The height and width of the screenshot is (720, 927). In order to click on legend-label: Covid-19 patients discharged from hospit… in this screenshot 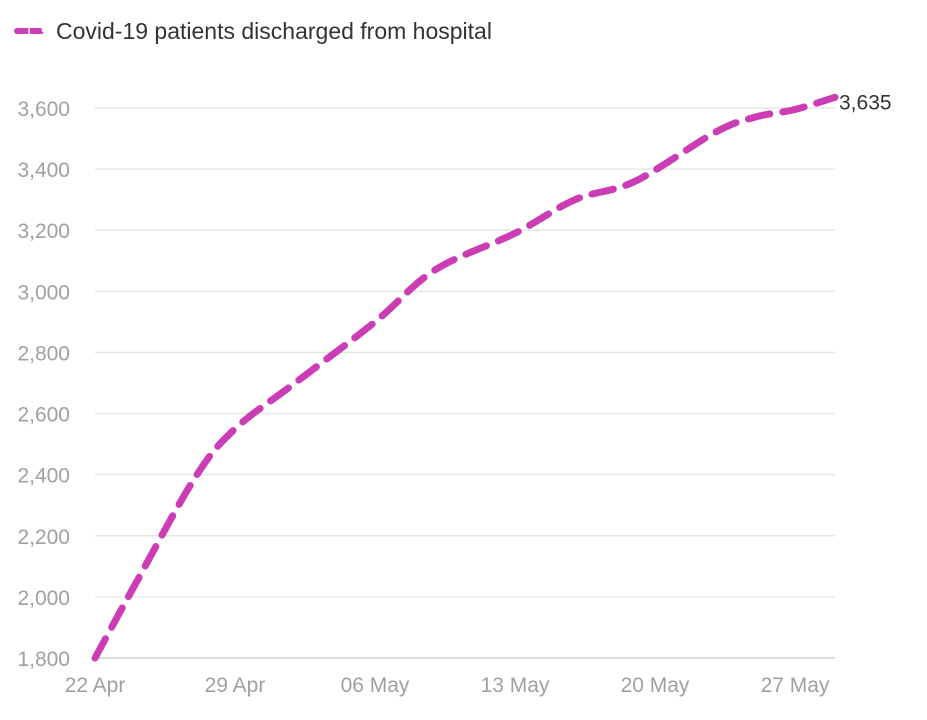, I will do `click(274, 30)`.